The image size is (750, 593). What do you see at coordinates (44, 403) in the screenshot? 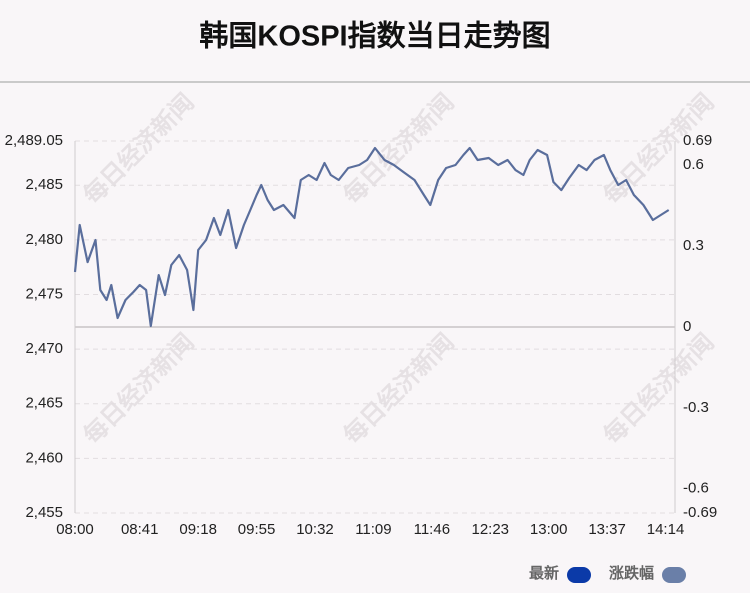
I see `y-tick-label: 2,465` at bounding box center [44, 403].